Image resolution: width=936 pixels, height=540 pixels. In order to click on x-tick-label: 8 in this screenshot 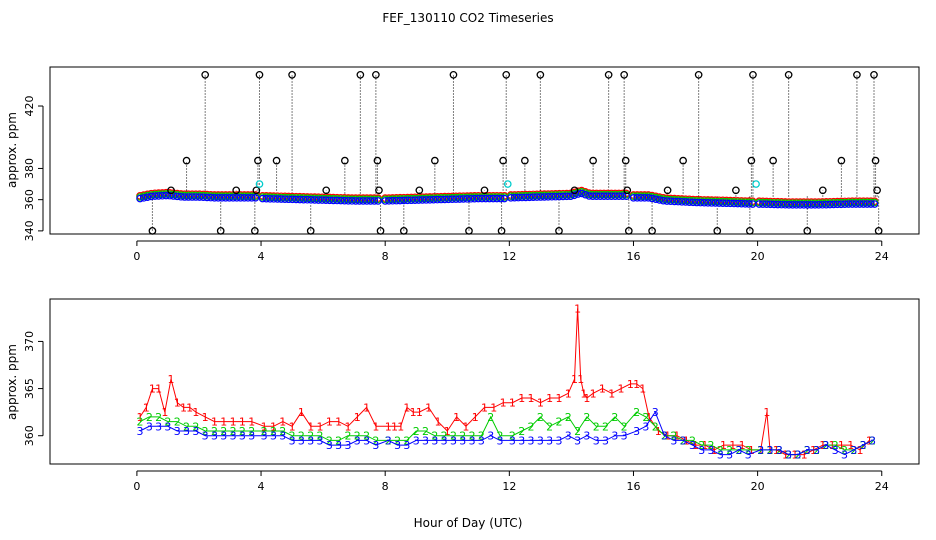, I will do `click(385, 256)`.